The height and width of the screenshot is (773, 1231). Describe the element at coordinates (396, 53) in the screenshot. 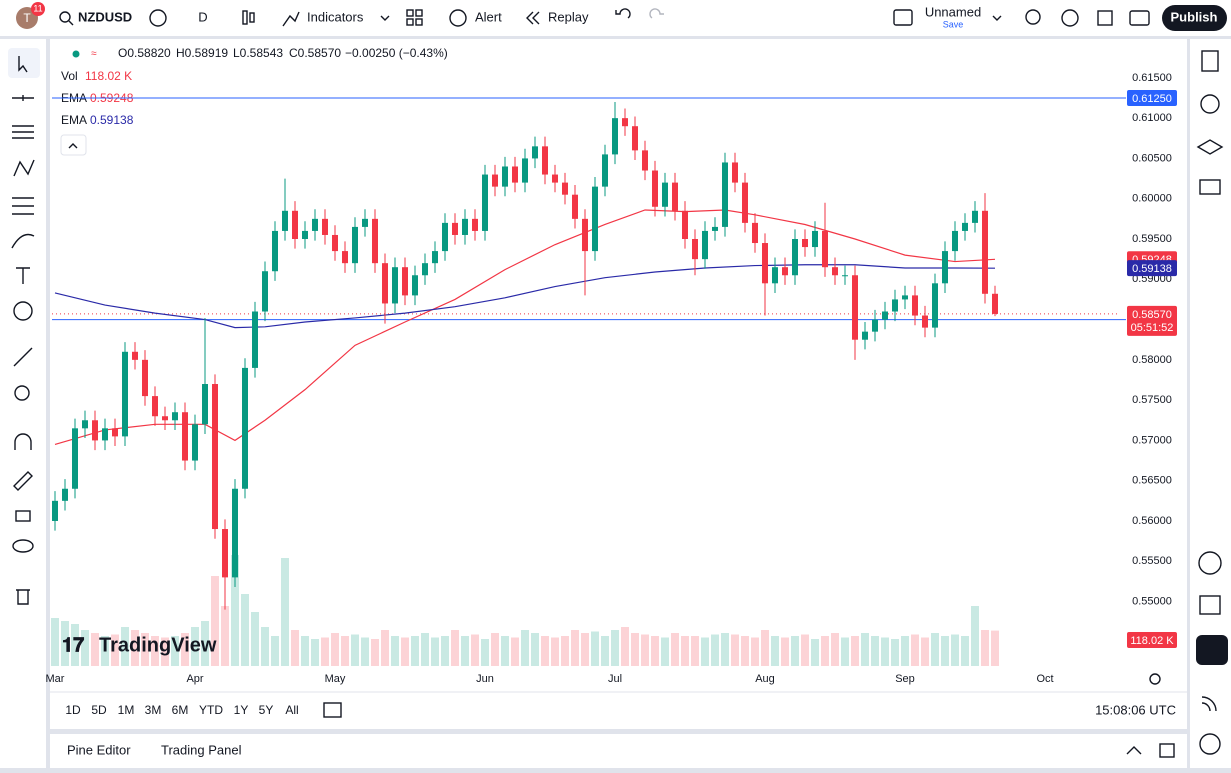

I see `ohlc-value: −0.00250 (−0.43%)` at that location.